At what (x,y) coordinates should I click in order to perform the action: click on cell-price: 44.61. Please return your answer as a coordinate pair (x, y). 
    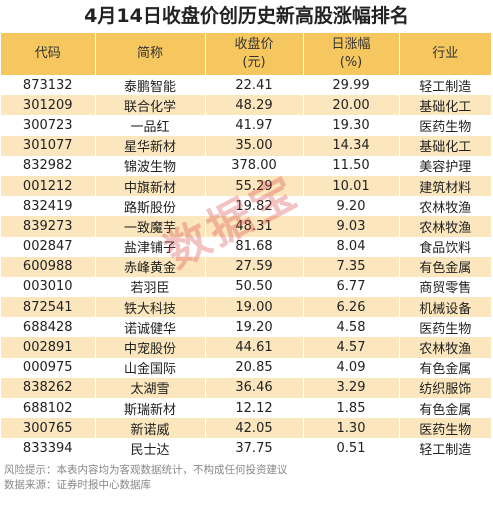
    Looking at the image, I should click on (254, 347).